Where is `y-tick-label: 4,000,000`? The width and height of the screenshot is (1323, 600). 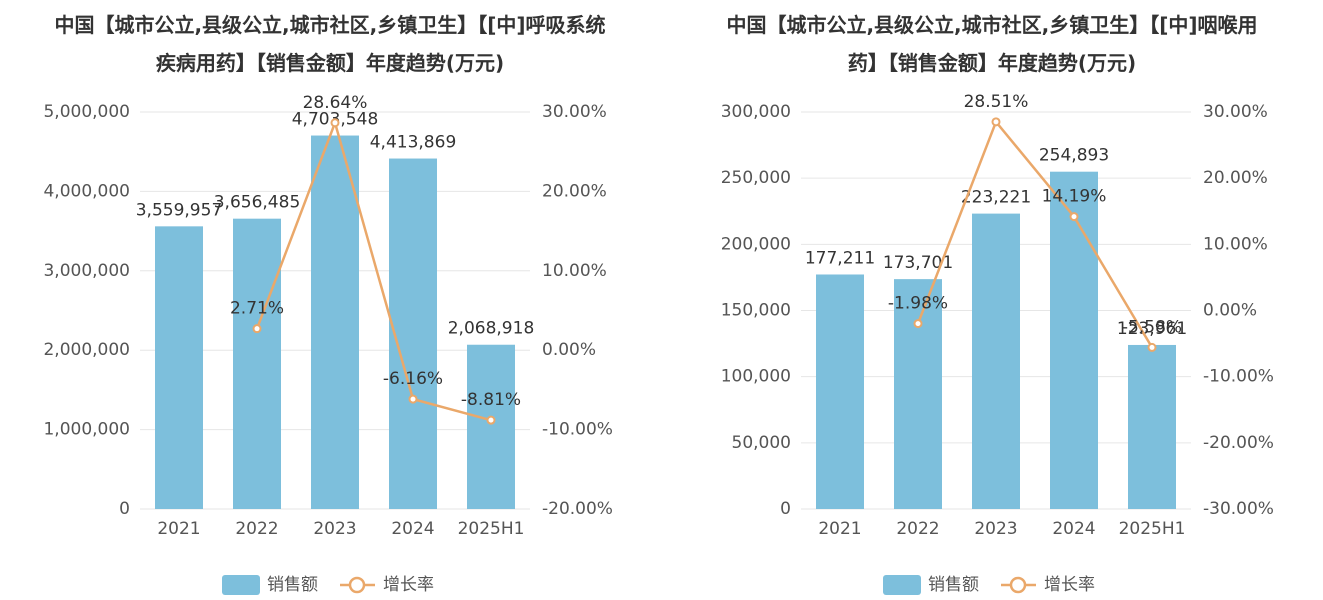 y-tick-label: 4,000,000 is located at coordinates (86, 191).